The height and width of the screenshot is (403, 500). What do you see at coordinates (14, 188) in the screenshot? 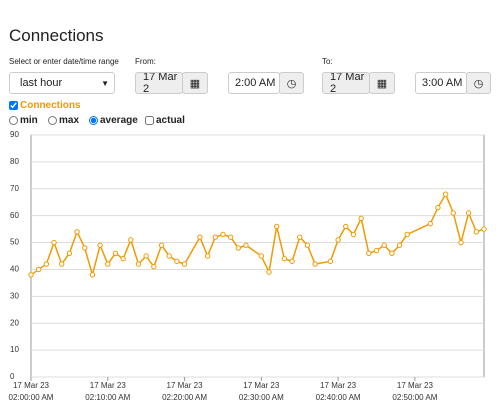
I see `y-tick-label: 70` at bounding box center [14, 188].